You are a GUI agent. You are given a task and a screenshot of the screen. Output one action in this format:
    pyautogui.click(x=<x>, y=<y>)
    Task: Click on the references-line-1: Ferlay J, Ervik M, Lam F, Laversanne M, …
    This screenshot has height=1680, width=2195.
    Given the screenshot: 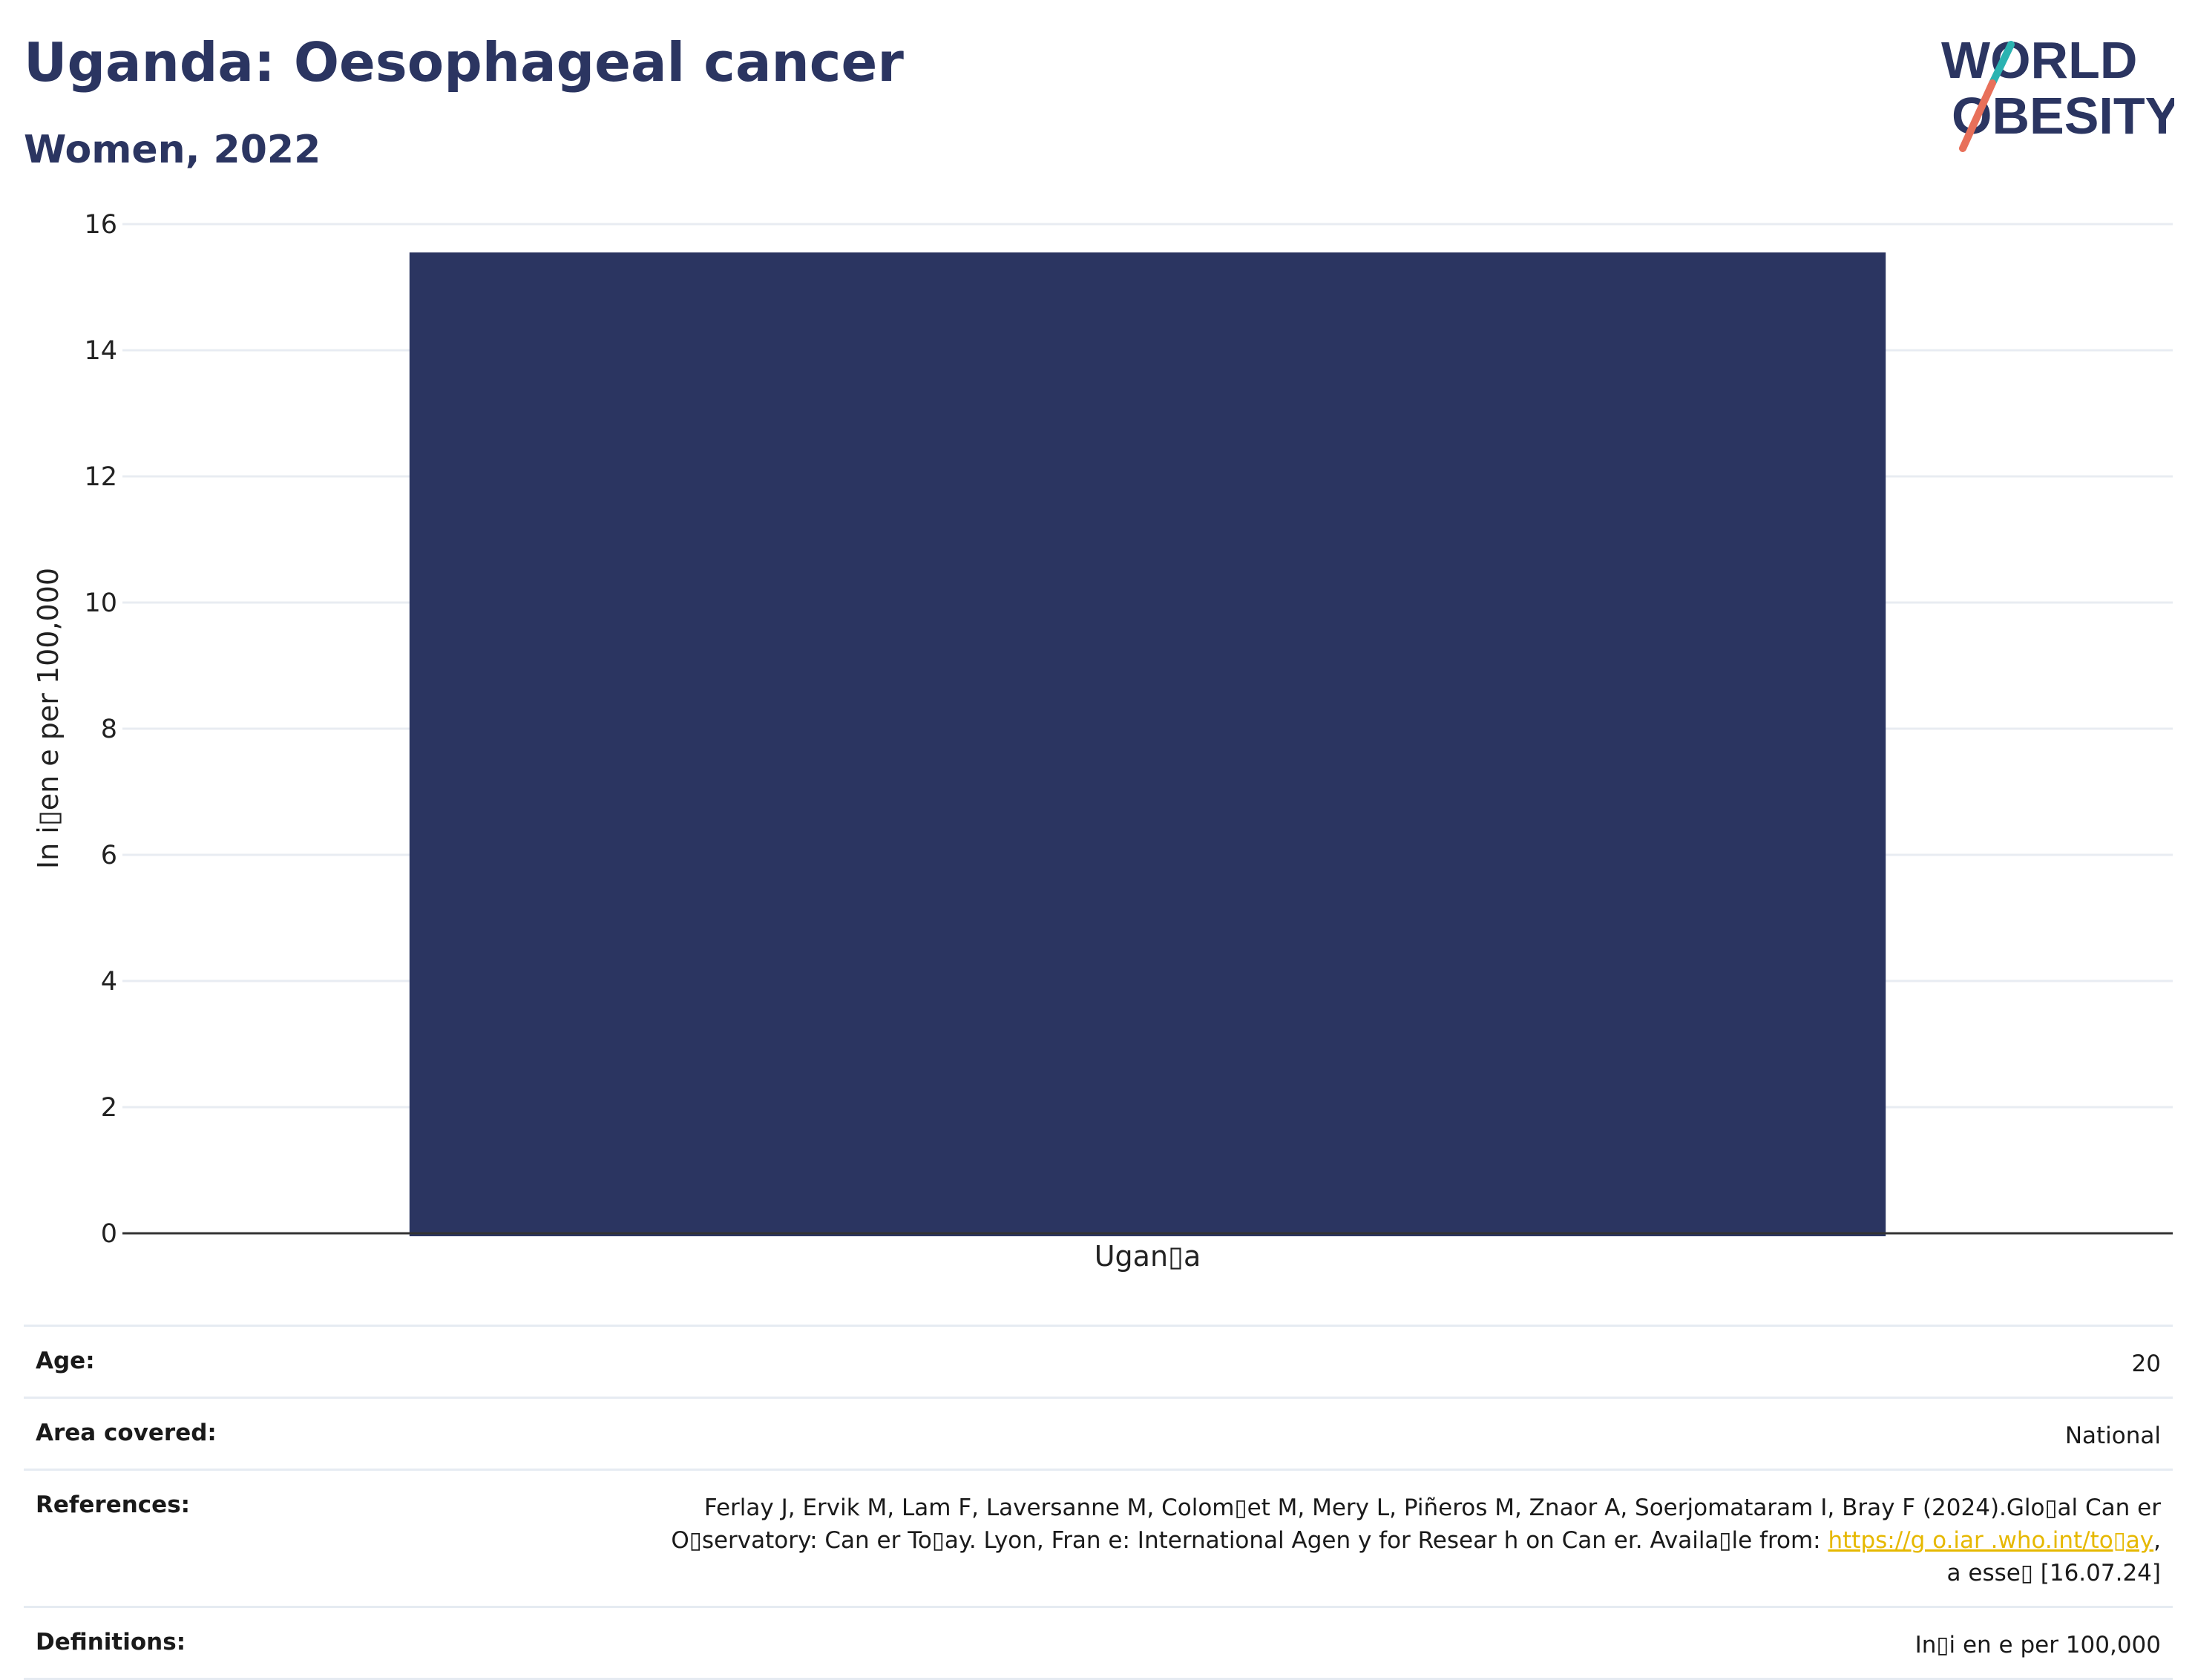 What is the action you would take?
    pyautogui.click(x=1432, y=1508)
    